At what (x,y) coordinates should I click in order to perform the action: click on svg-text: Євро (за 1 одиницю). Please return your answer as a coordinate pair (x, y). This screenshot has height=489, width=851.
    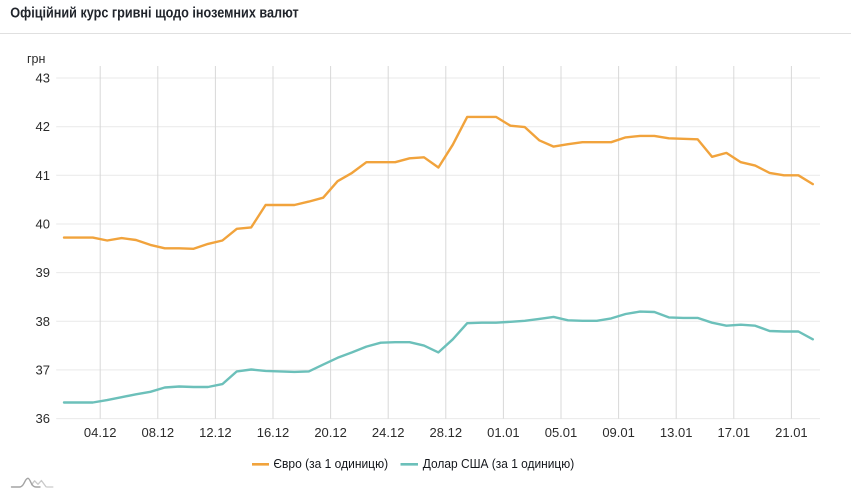
    Looking at the image, I should click on (330, 463).